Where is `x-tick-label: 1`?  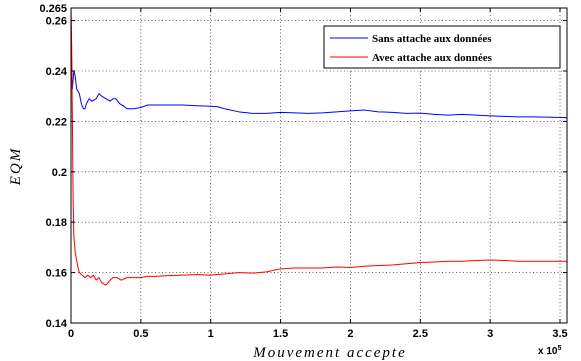 x-tick-label: 1 is located at coordinates (211, 334).